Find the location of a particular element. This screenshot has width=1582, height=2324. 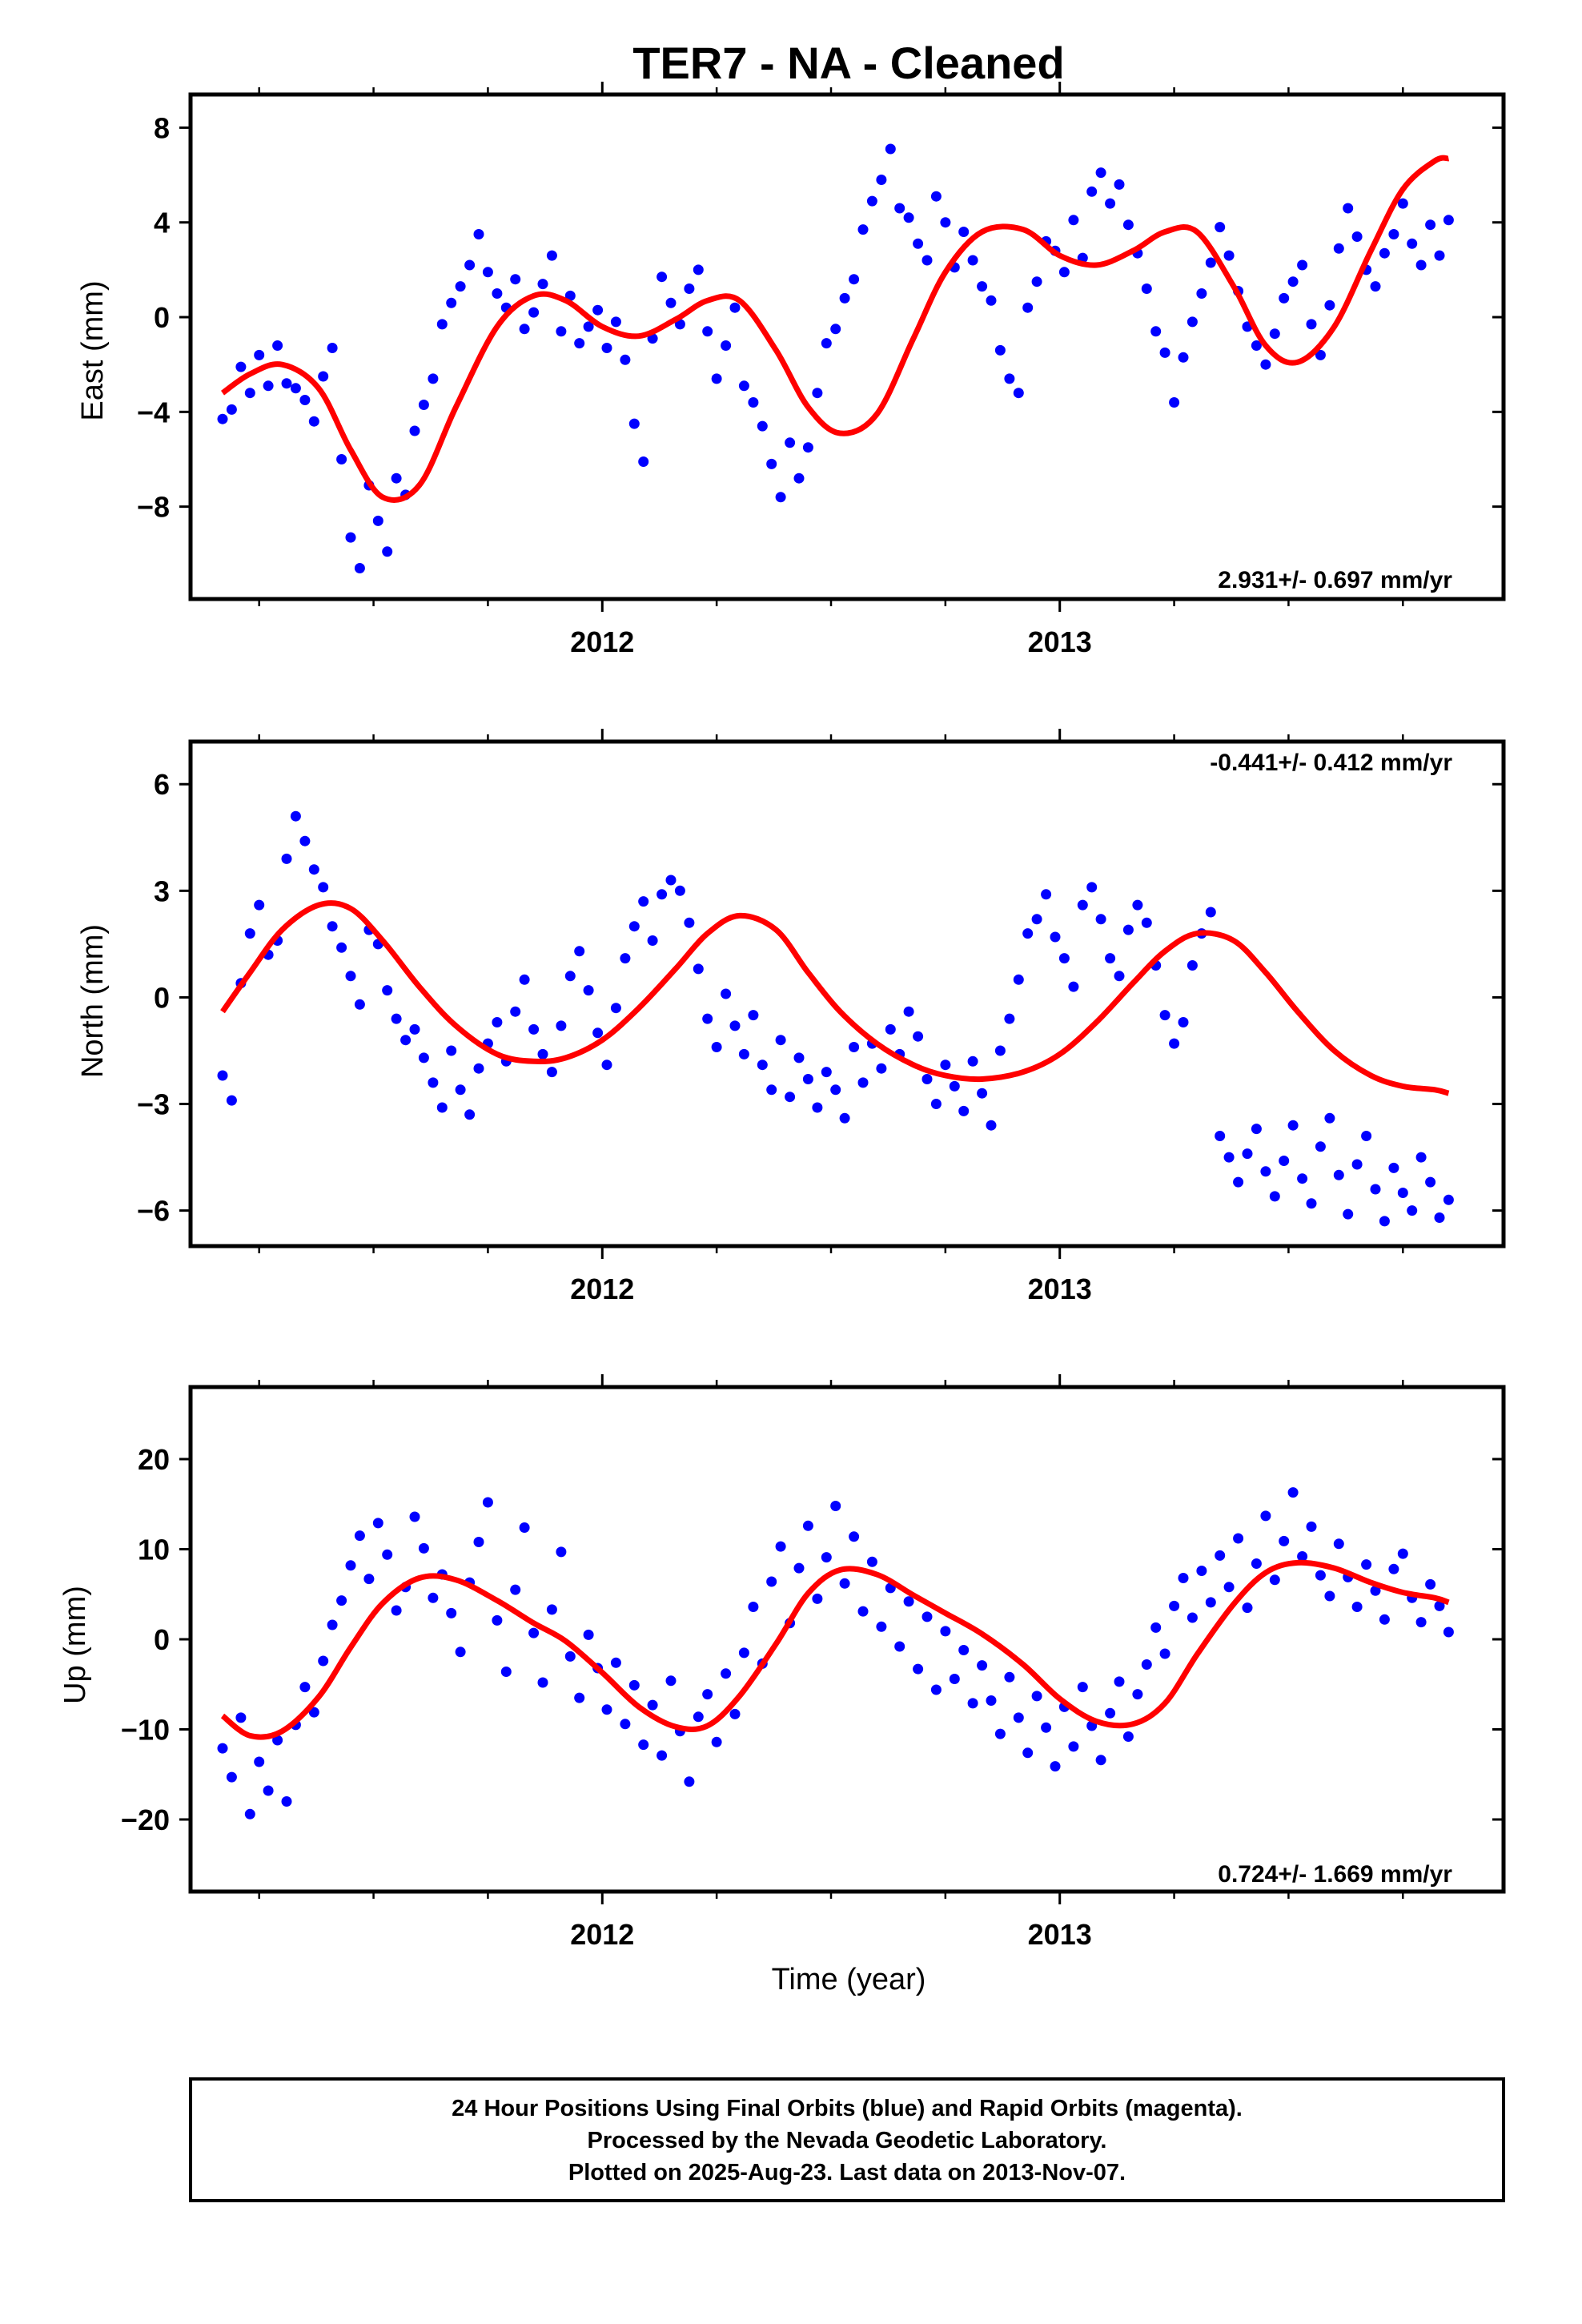

north-rate-label: -0.441+/- 0.412 mm/yr is located at coordinates (1331, 763).